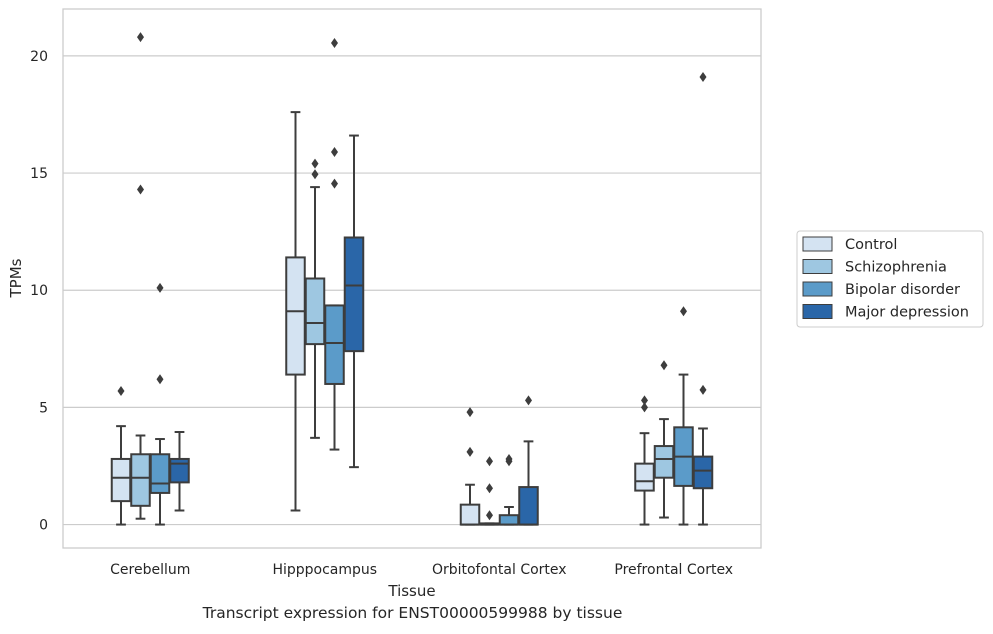 Image resolution: width=993 pixels, height=634 pixels. What do you see at coordinates (334, 244) in the screenshot?
I see `box-bipolar-disorder` at bounding box center [334, 244].